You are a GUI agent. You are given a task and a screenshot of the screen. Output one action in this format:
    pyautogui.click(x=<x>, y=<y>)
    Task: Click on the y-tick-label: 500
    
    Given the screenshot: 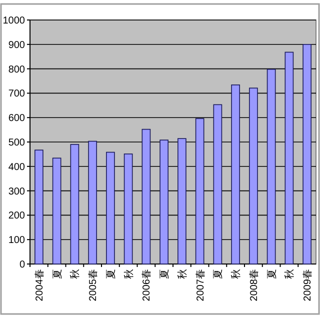 What is the action you would take?
    pyautogui.click(x=17, y=143)
    